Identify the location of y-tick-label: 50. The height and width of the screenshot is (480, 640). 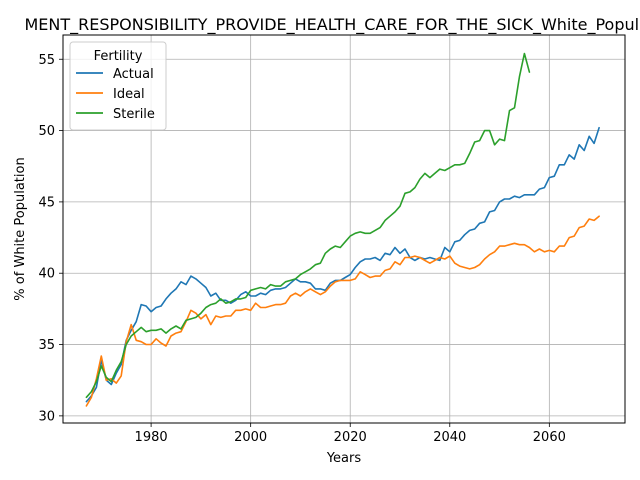
(46, 131).